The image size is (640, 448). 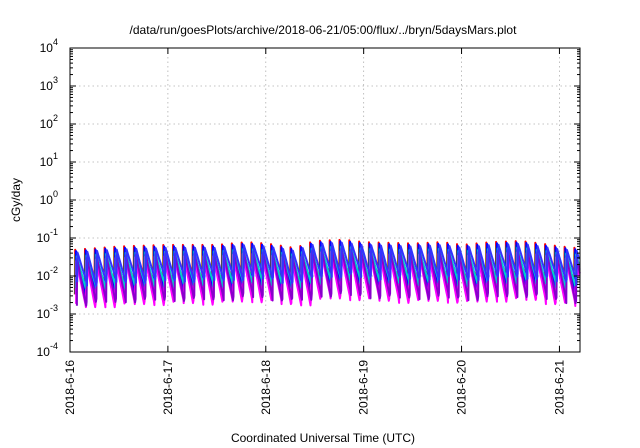 I want to click on y-axis-label: cGy/day, so click(x=16, y=200).